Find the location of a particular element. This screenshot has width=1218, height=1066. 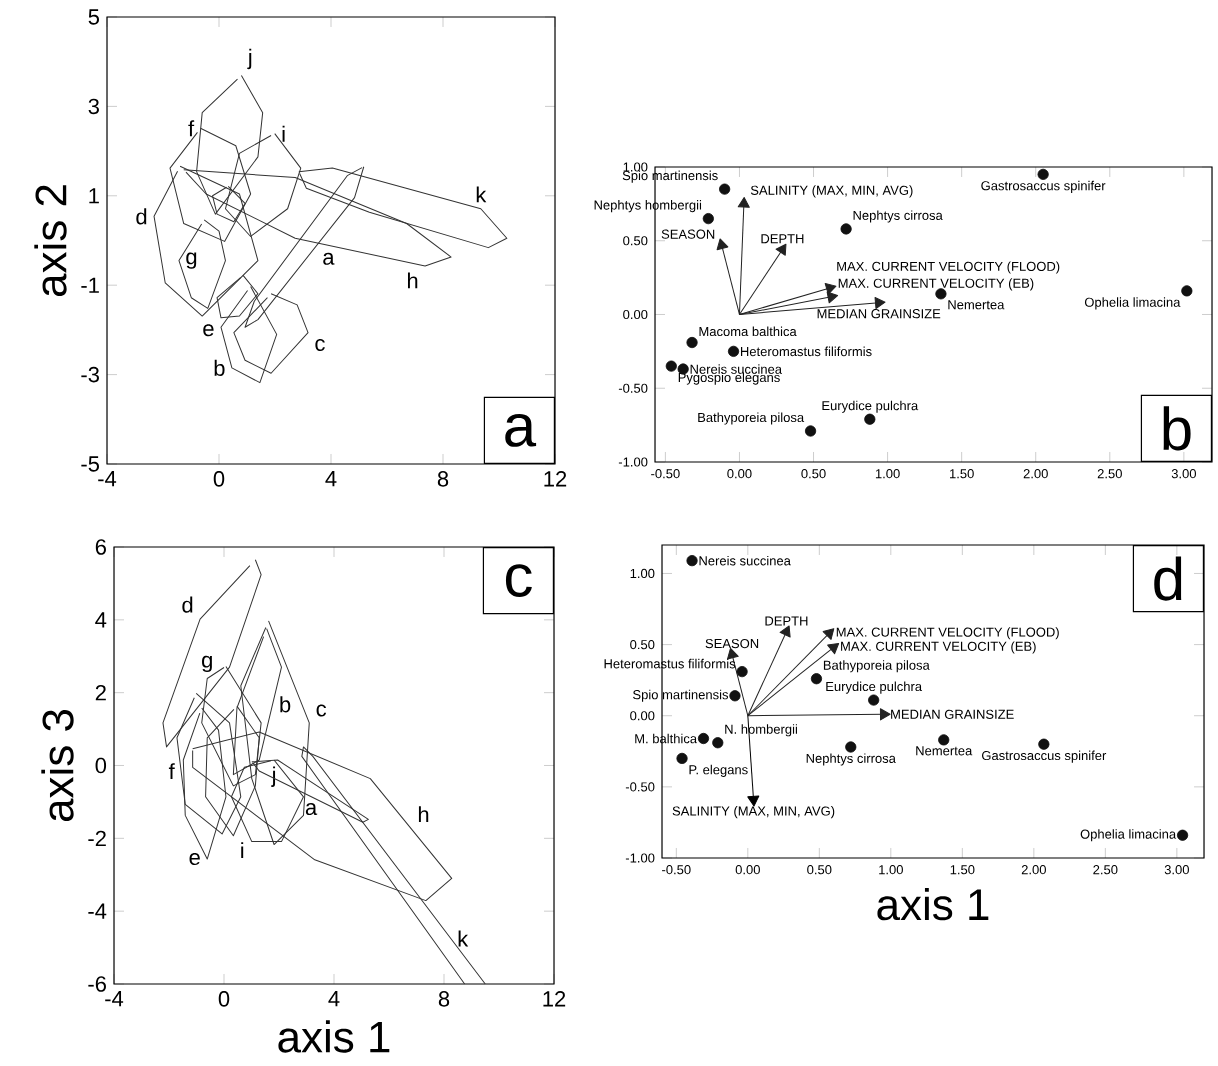

y-tick-label: -2 is located at coordinates (97, 838).